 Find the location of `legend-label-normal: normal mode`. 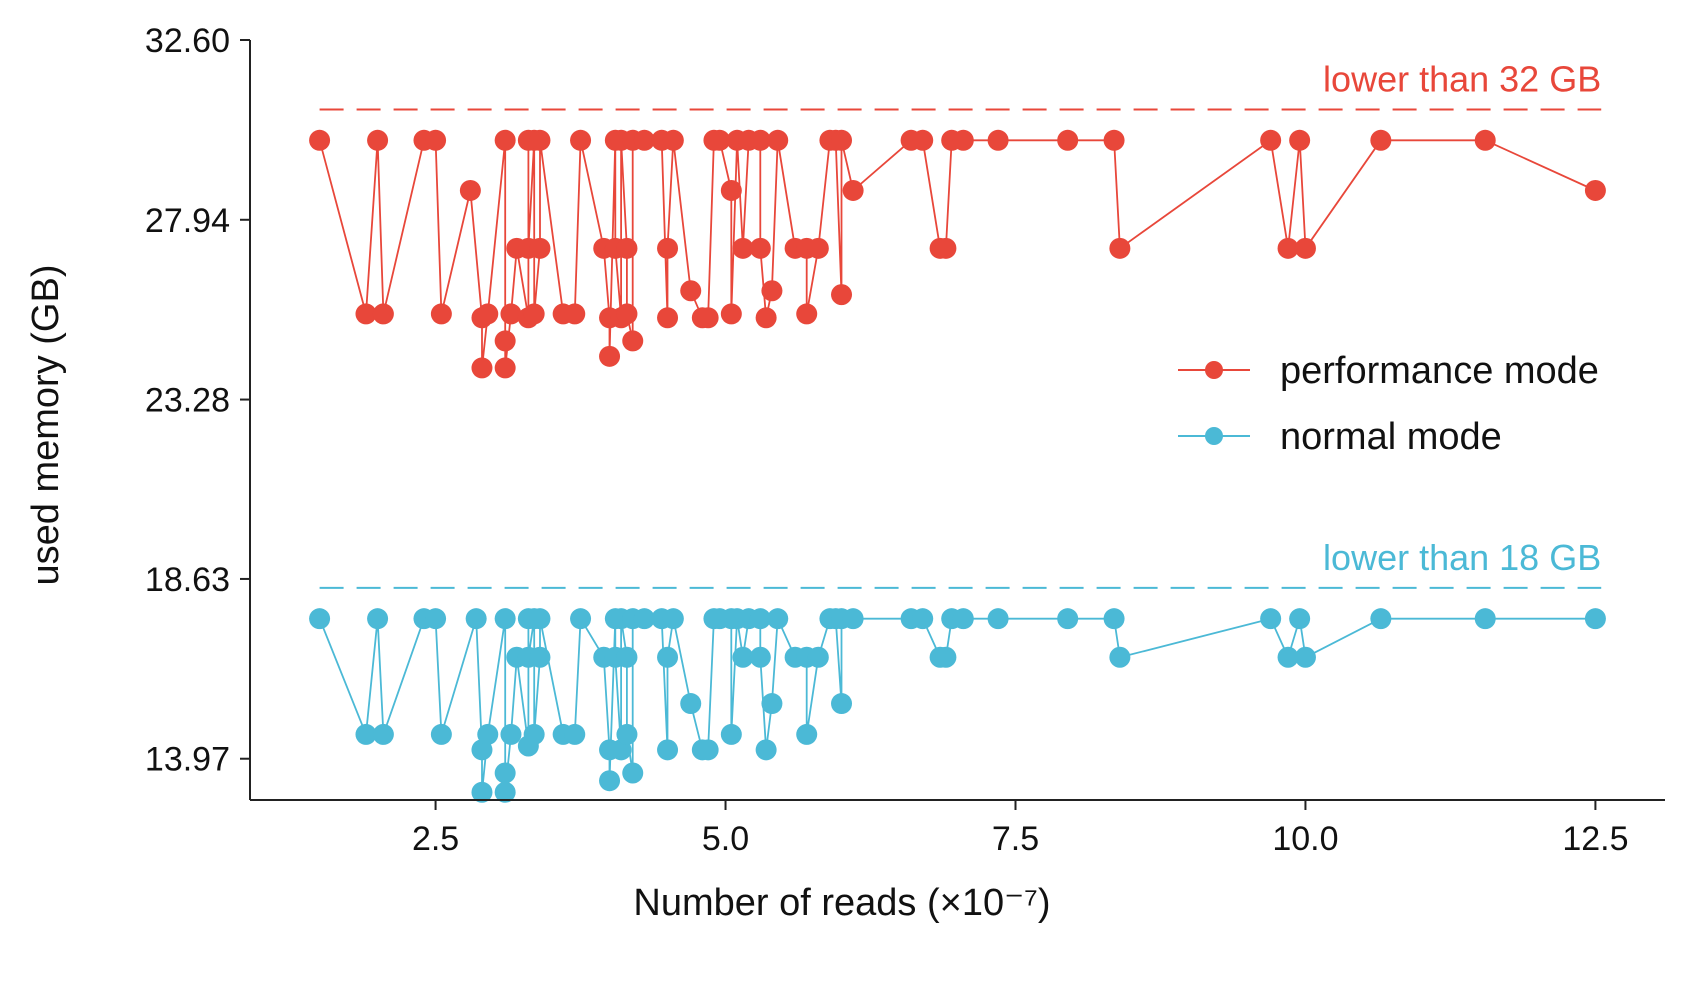

legend-label-normal: normal mode is located at coordinates (1391, 437).